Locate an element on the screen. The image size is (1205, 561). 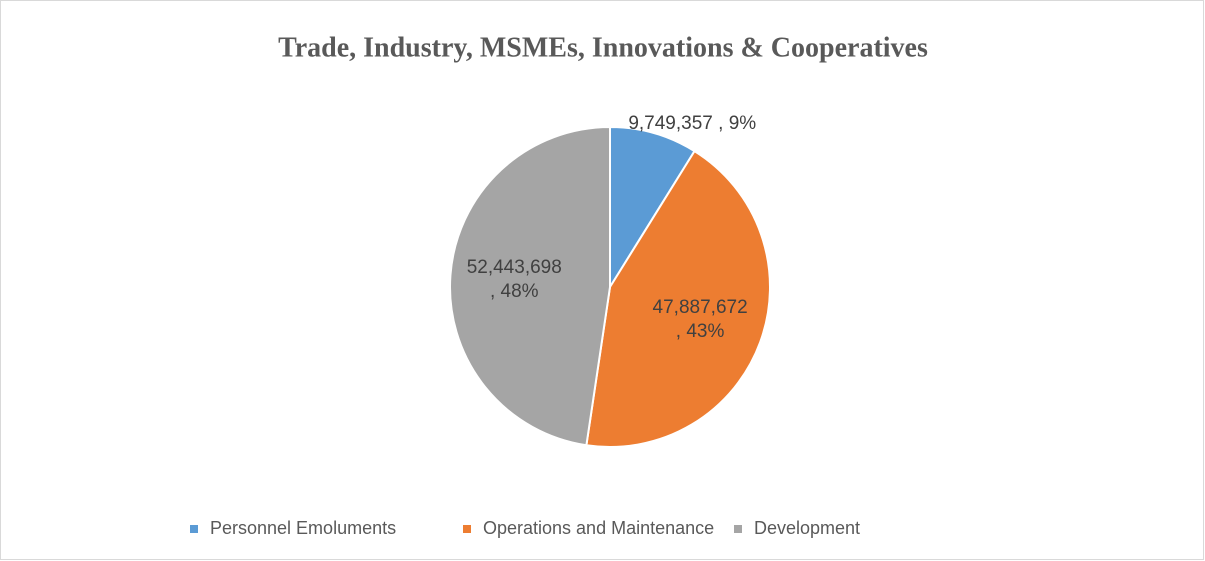
data-label: , 48% is located at coordinates (514, 291).